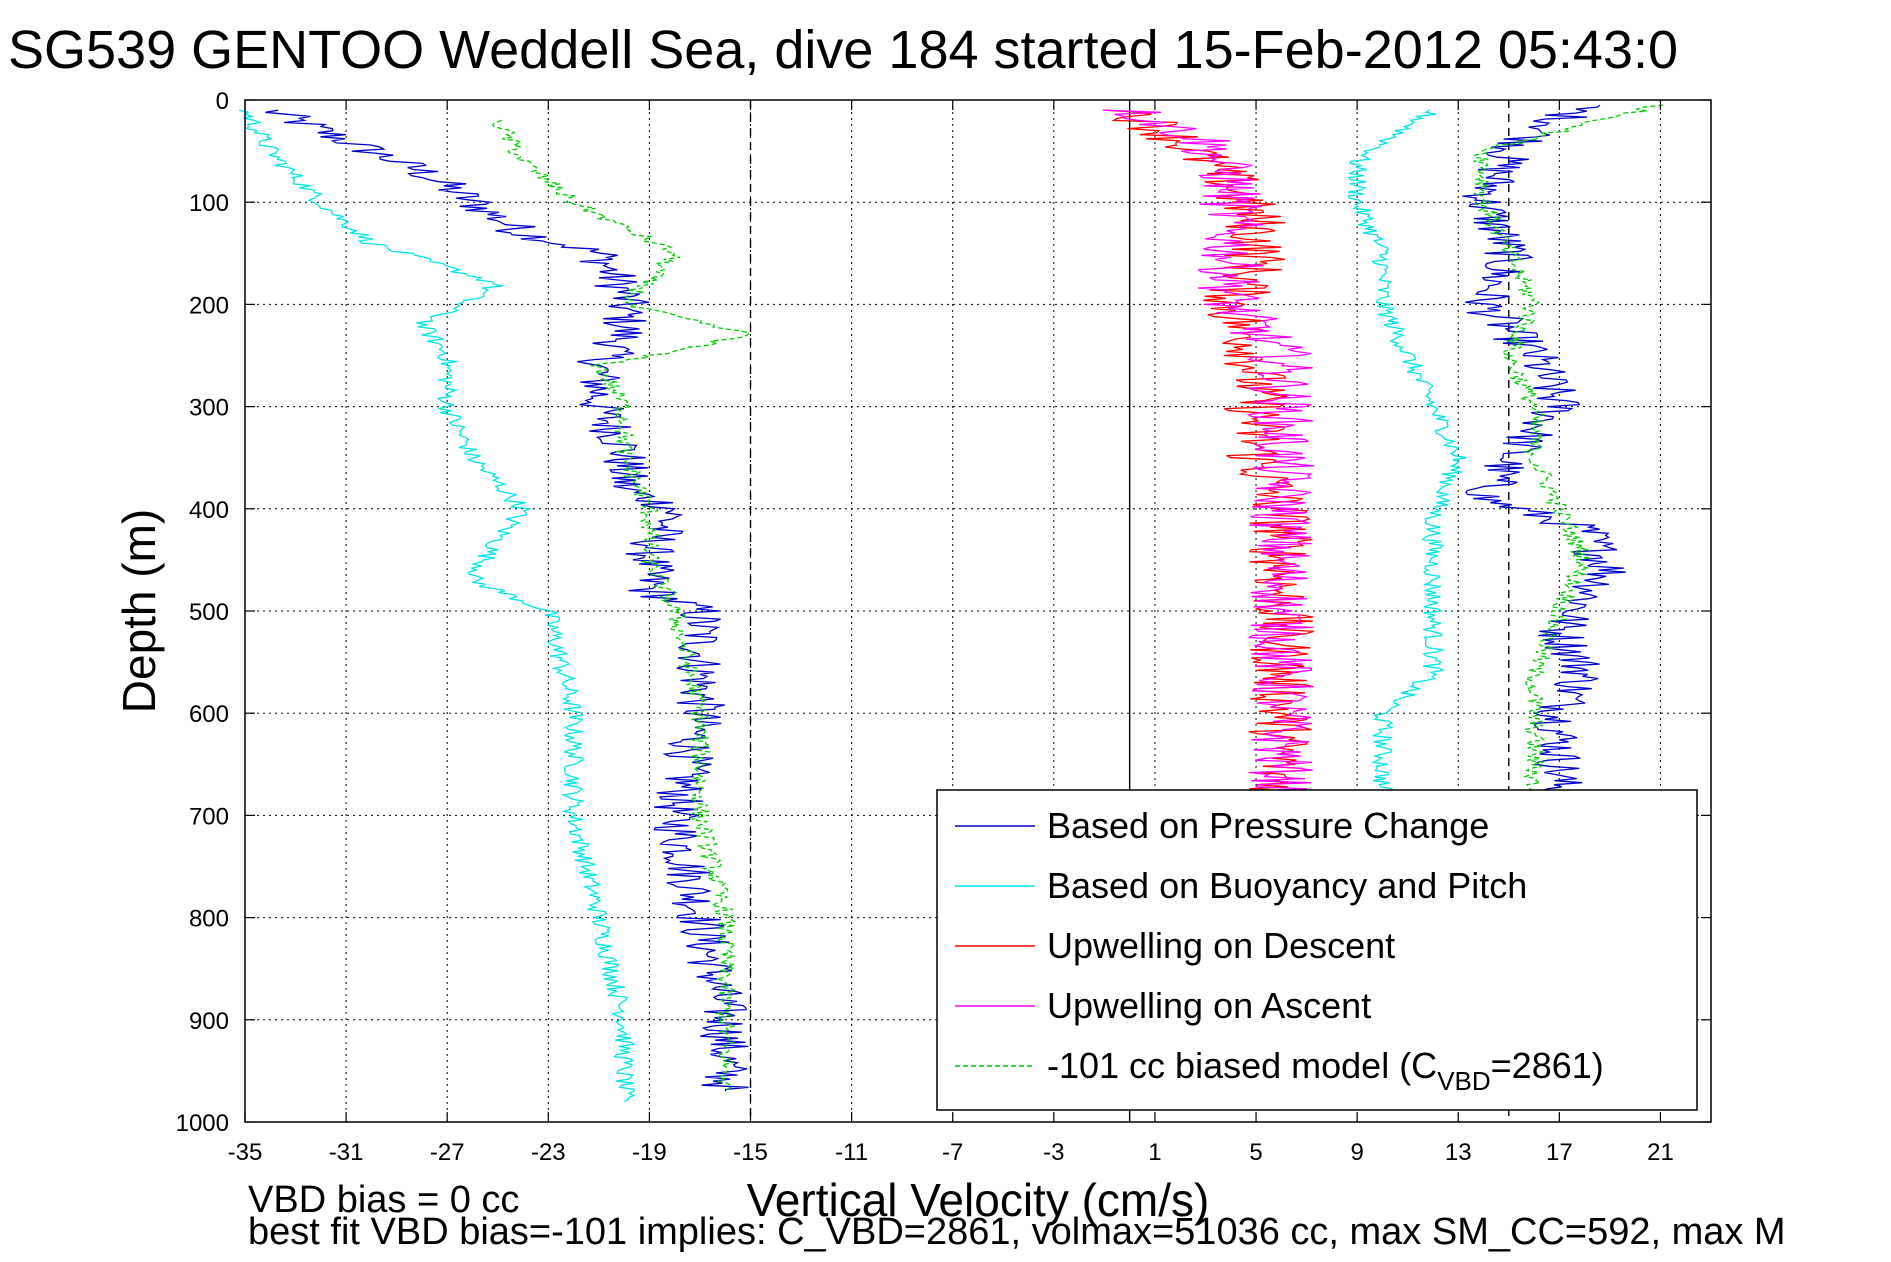  Describe the element at coordinates (952, 1152) in the screenshot. I see `x-tick-label: -7` at that location.